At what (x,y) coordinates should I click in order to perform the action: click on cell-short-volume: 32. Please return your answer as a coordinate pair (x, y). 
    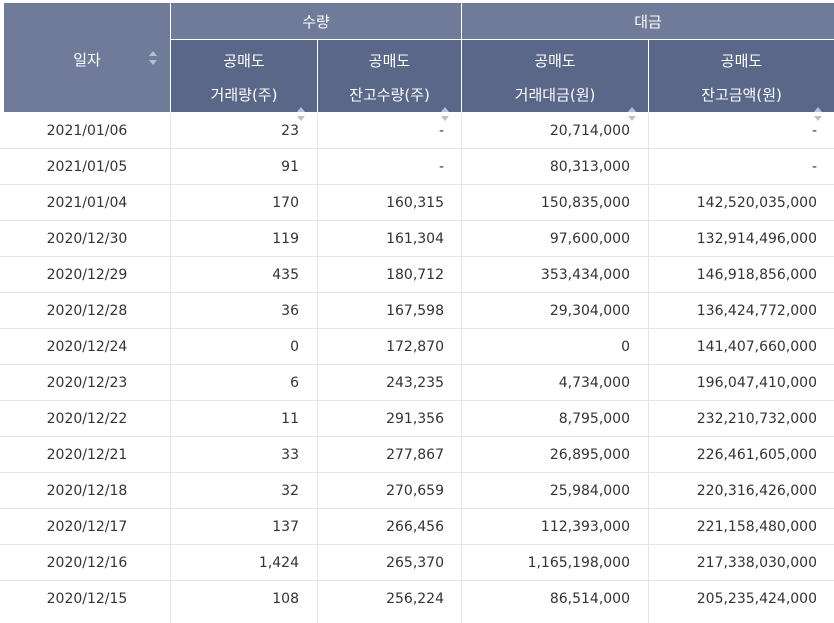
    Looking at the image, I should click on (290, 491).